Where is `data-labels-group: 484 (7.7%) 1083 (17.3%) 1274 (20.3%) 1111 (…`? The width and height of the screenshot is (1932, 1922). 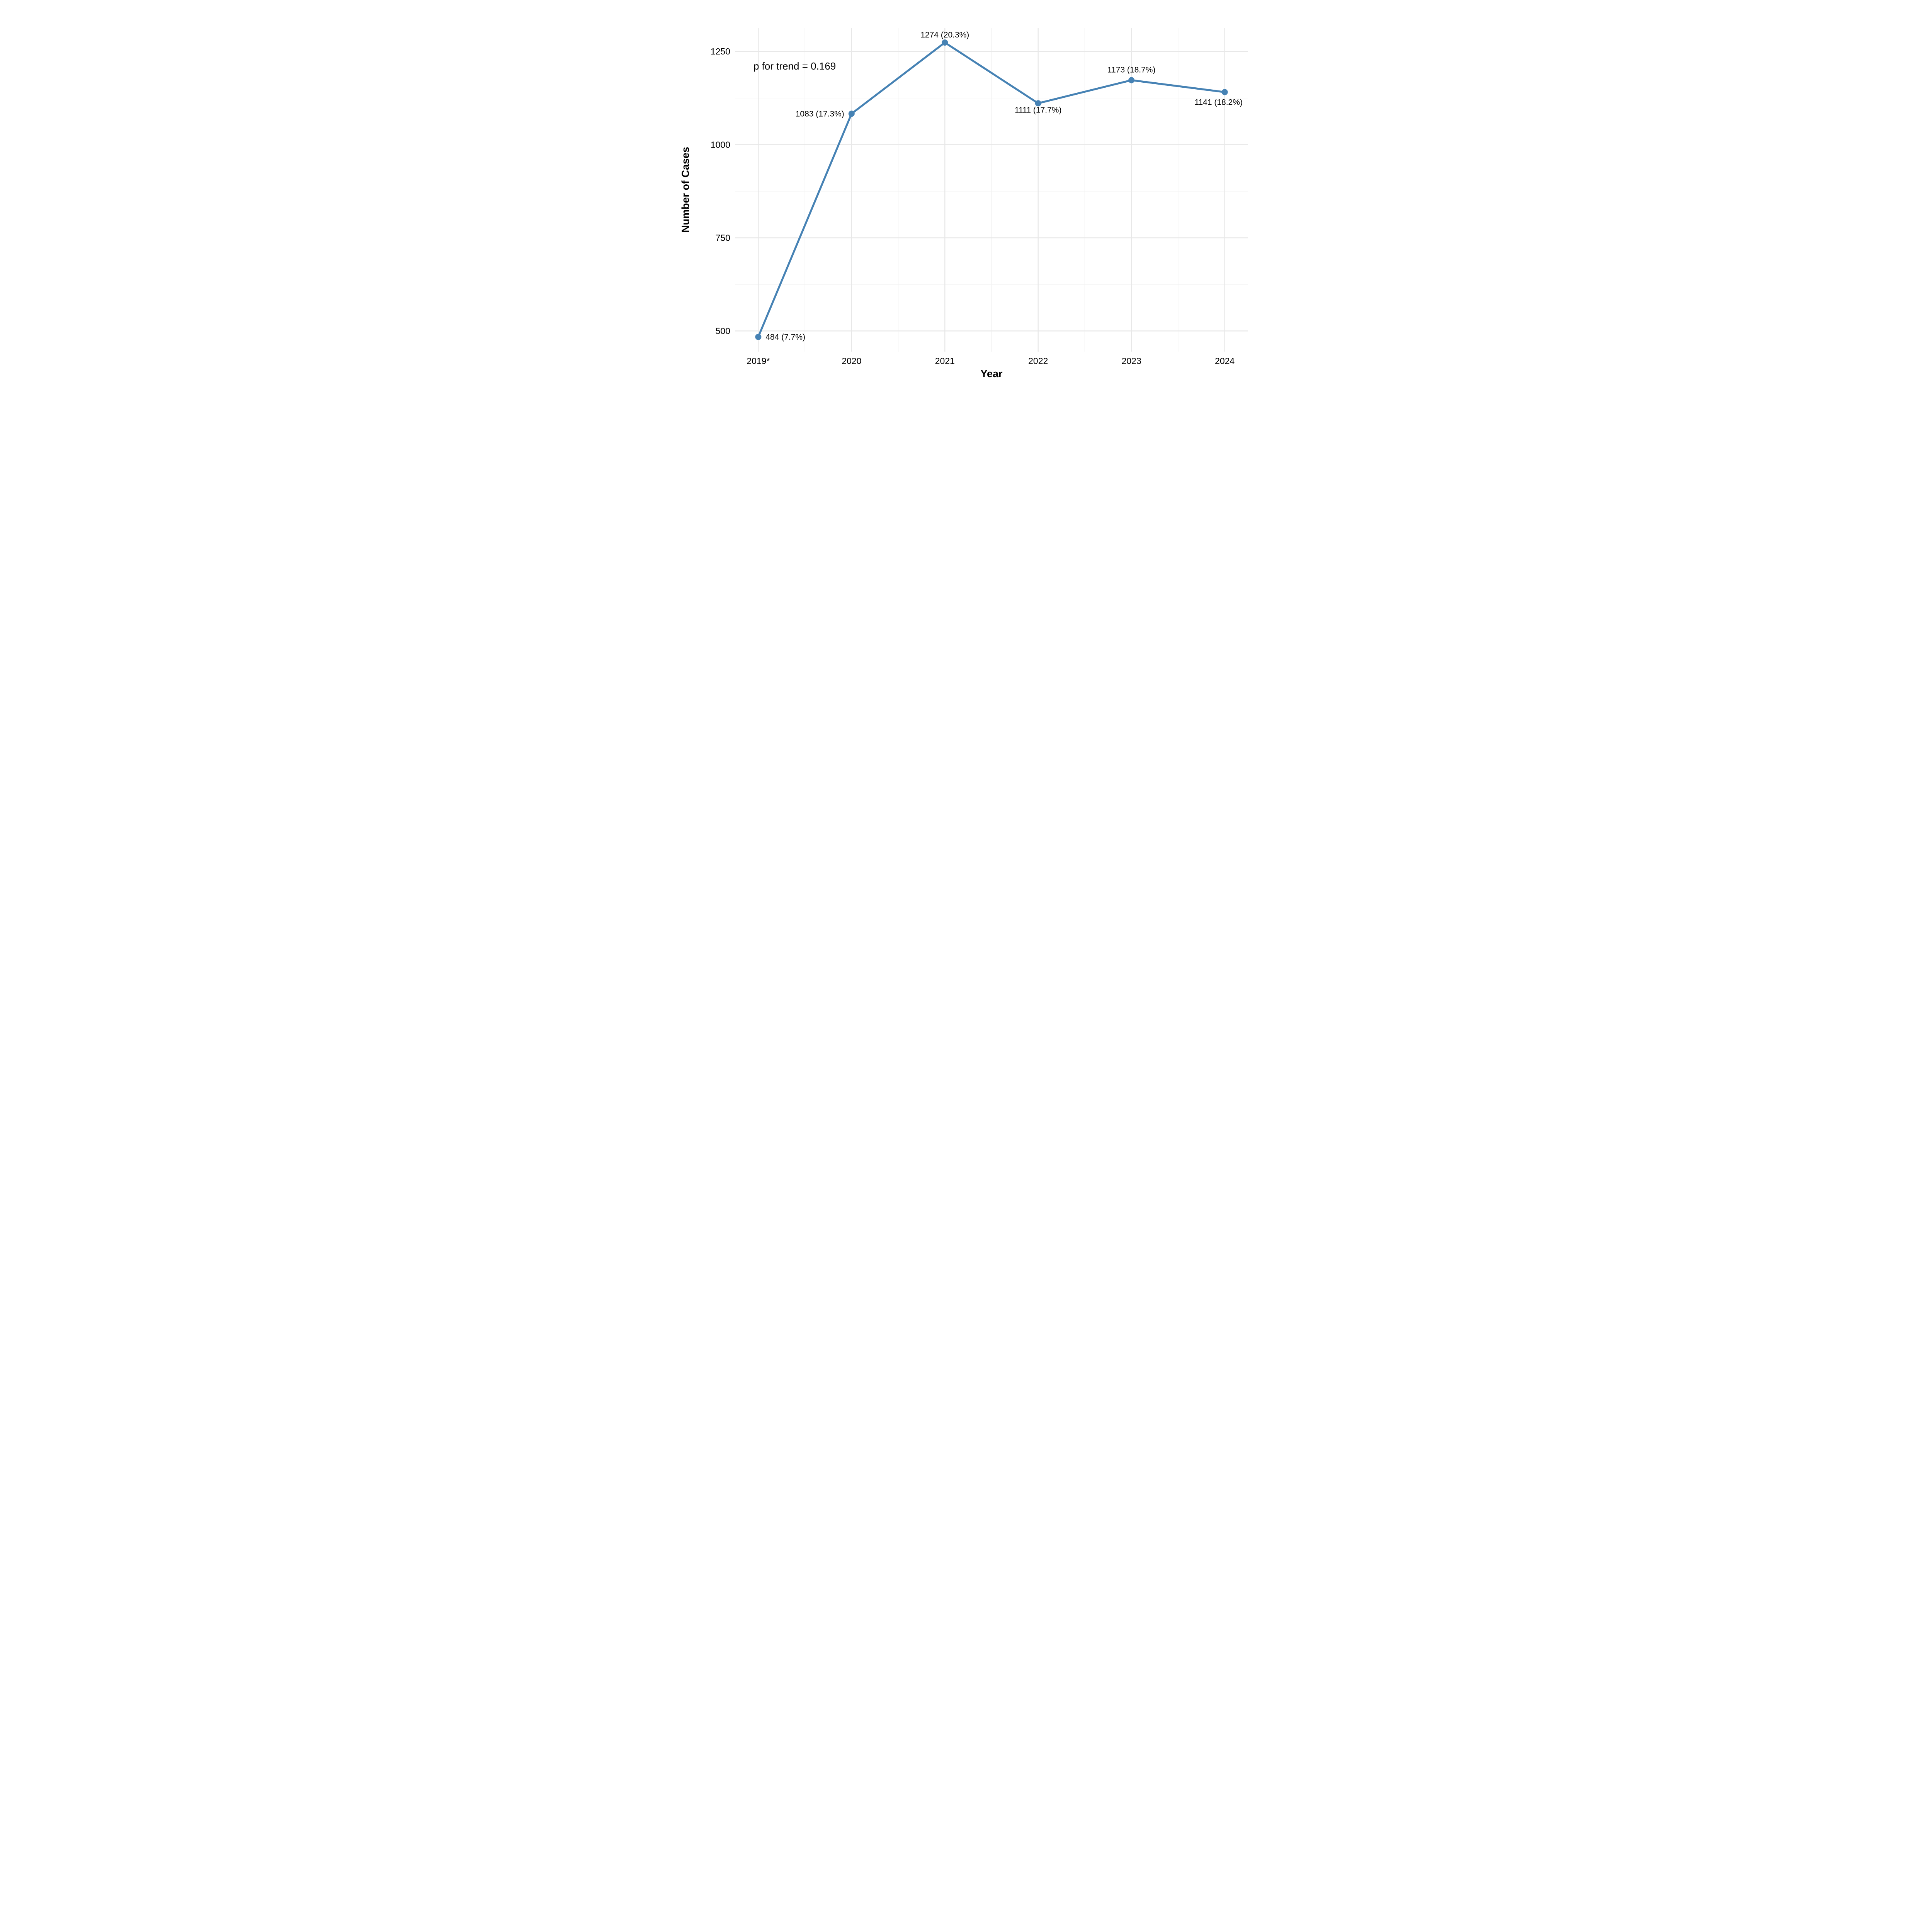
data-labels-group: 484 (7.7%) 1083 (17.3%) 1274 (20.3%) 1111 (… is located at coordinates (1004, 187).